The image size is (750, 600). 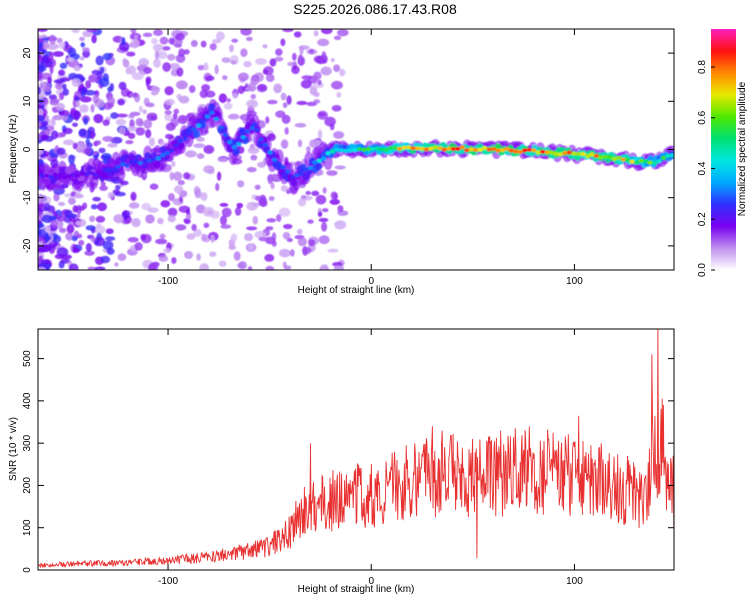 What do you see at coordinates (13, 449) in the screenshot?
I see `snr-y-axis-label: SNR (10 * v/v)` at bounding box center [13, 449].